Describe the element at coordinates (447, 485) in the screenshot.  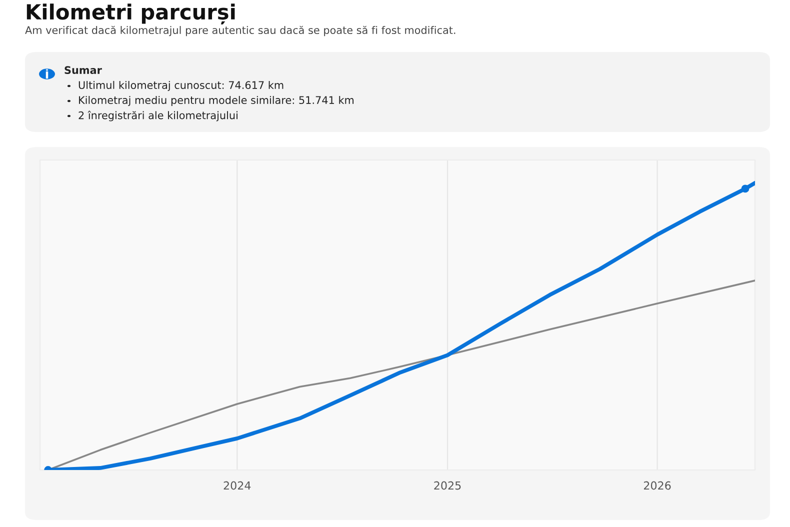
I see `x-tick-label: 2025` at that location.